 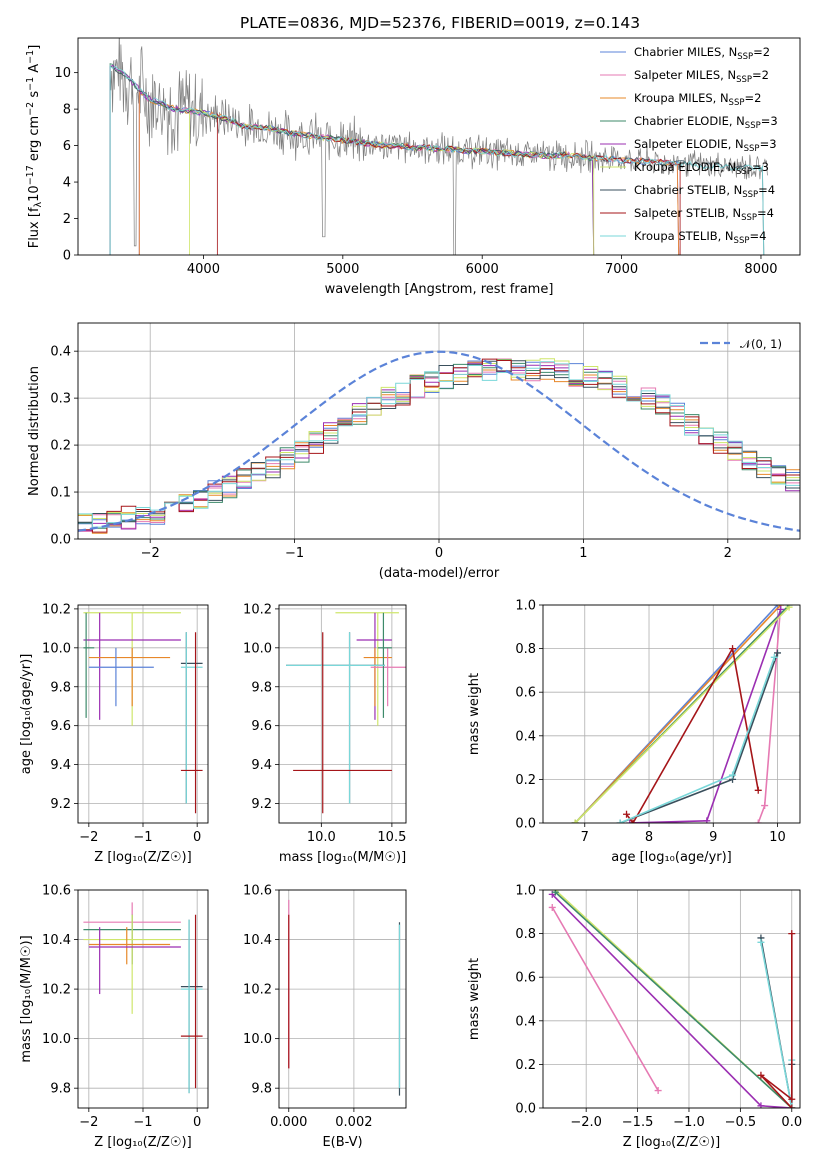 I want to click on legend-label: Chabrier ELODIE, NSSP=3, so click(x=706, y=122).